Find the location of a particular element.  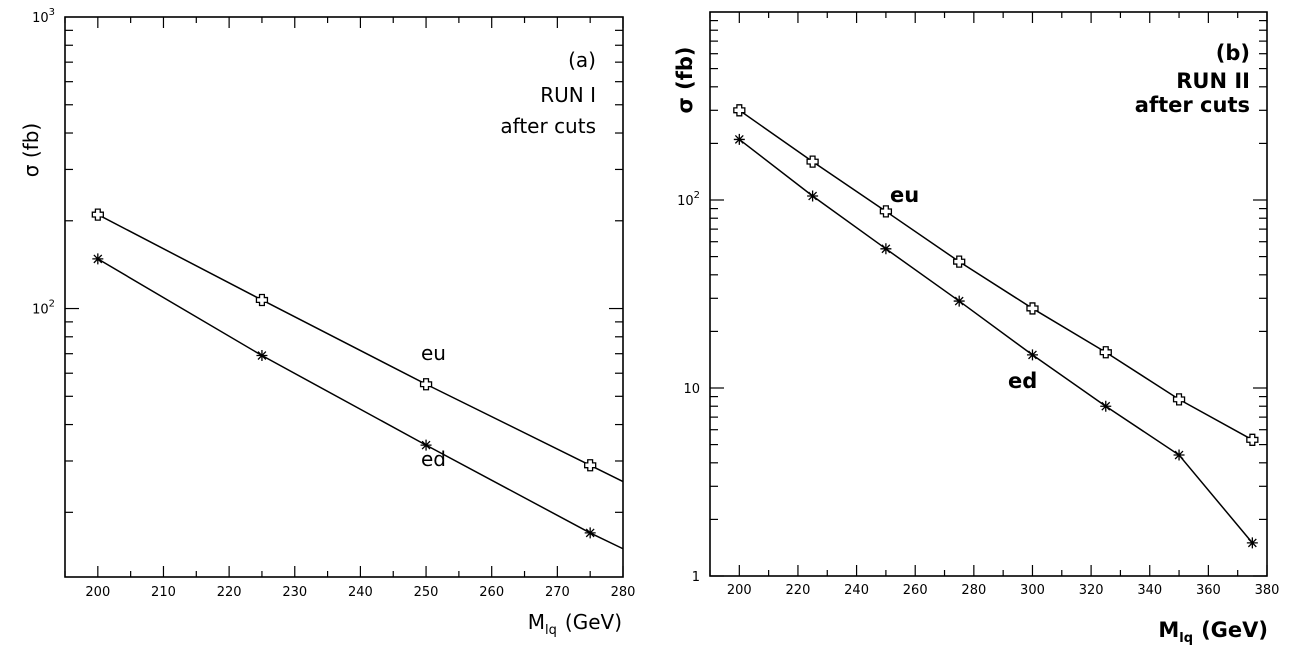

y-tick-label: 1 is located at coordinates (696, 577).